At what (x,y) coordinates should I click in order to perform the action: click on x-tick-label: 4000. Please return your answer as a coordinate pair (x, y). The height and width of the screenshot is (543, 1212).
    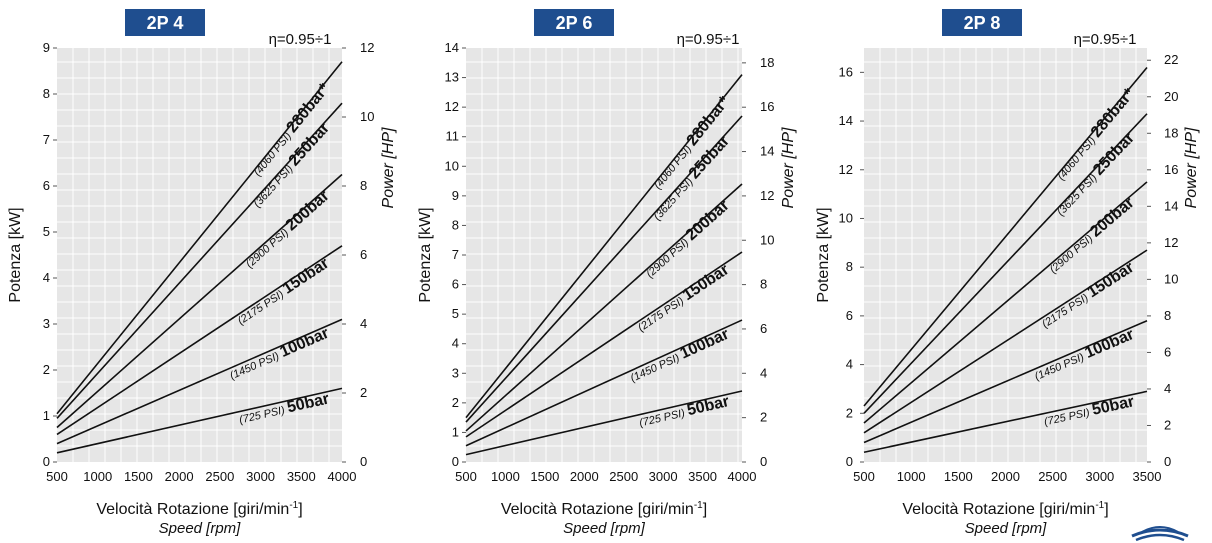
    Looking at the image, I should click on (742, 476).